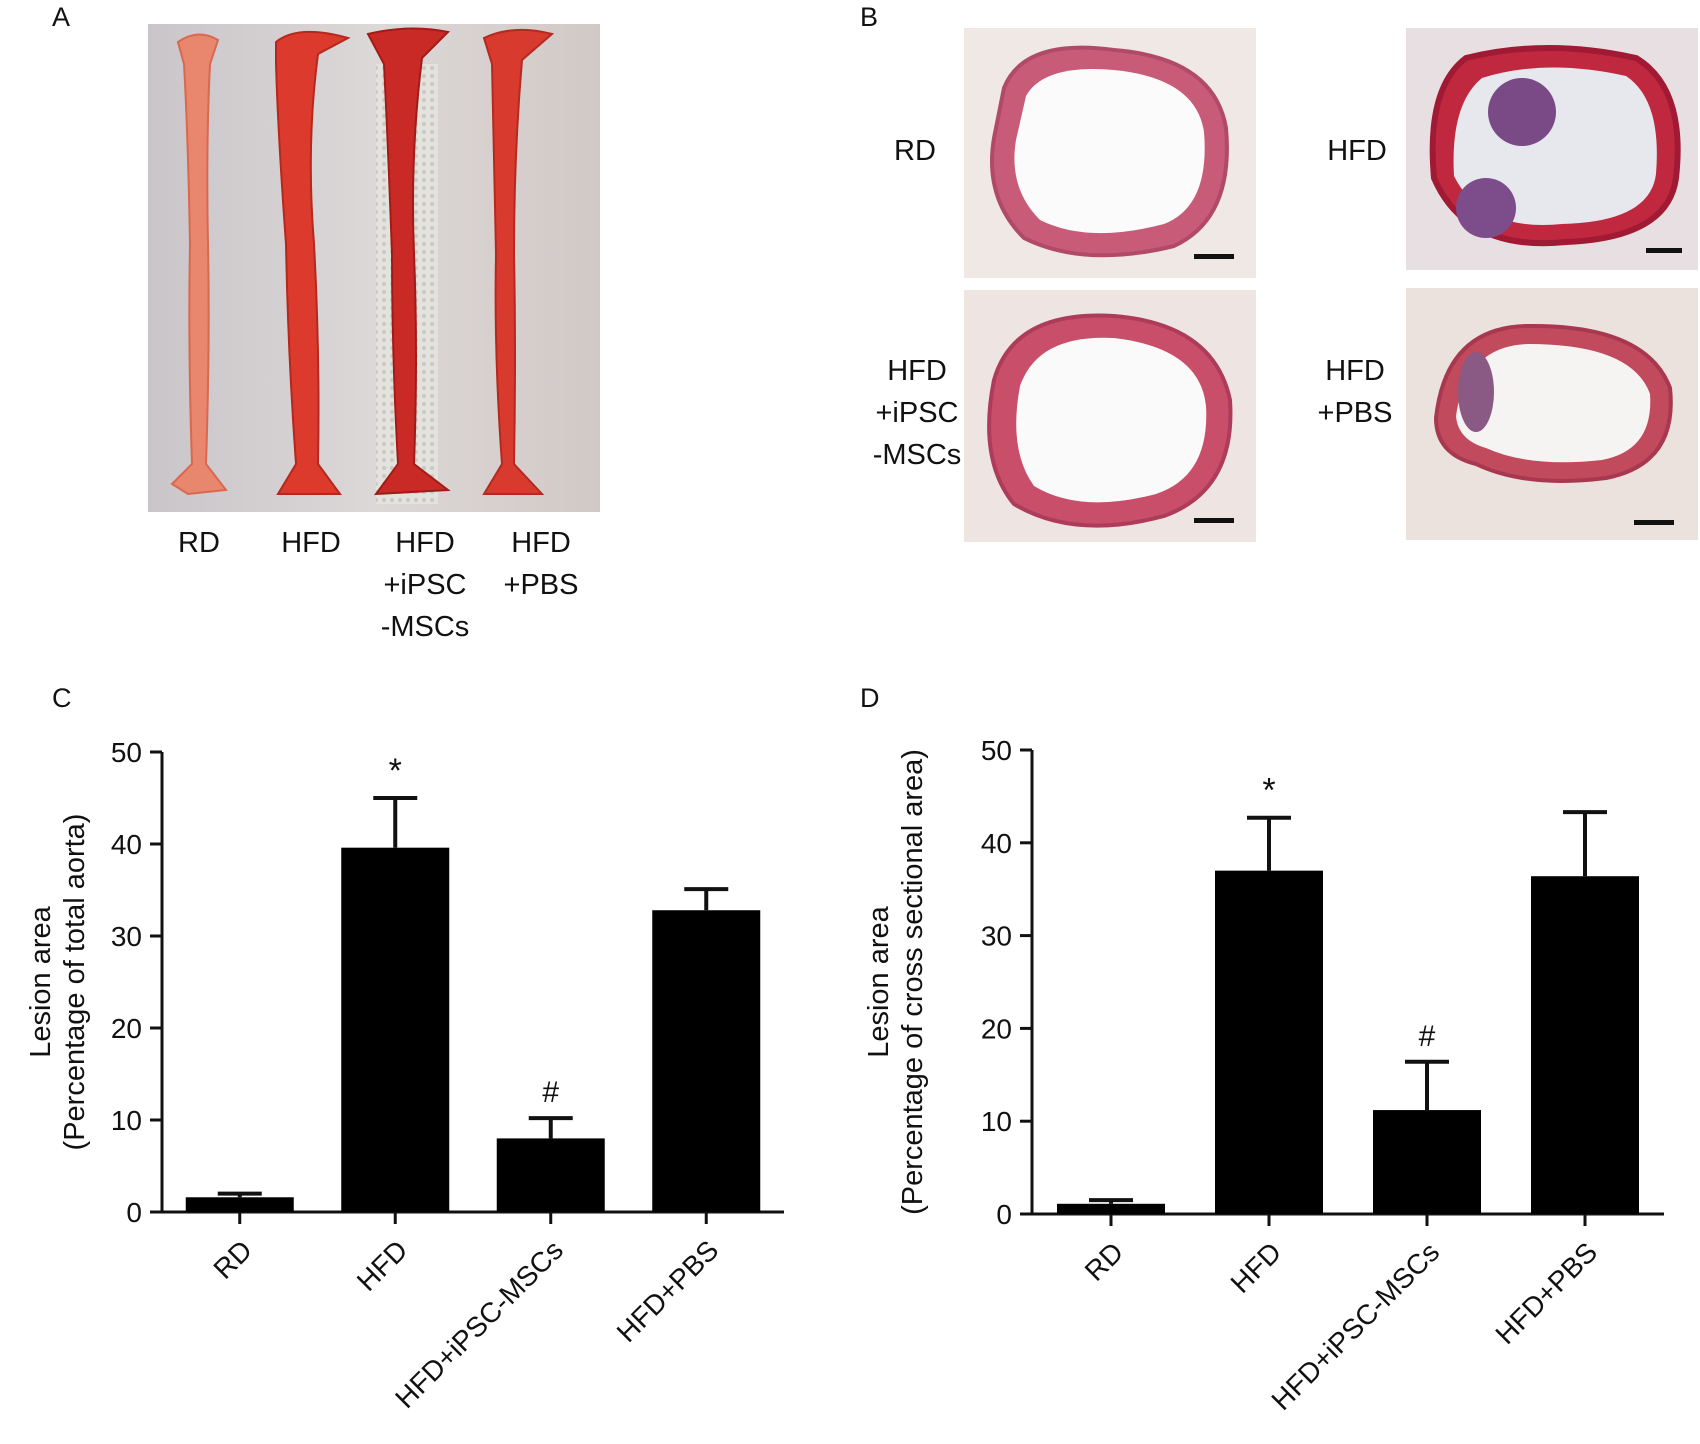 This screenshot has width=1700, height=1444. I want to click on section-label-hfd-ipsc-mscs: HFD +iPSC -MSCs, so click(917, 413).